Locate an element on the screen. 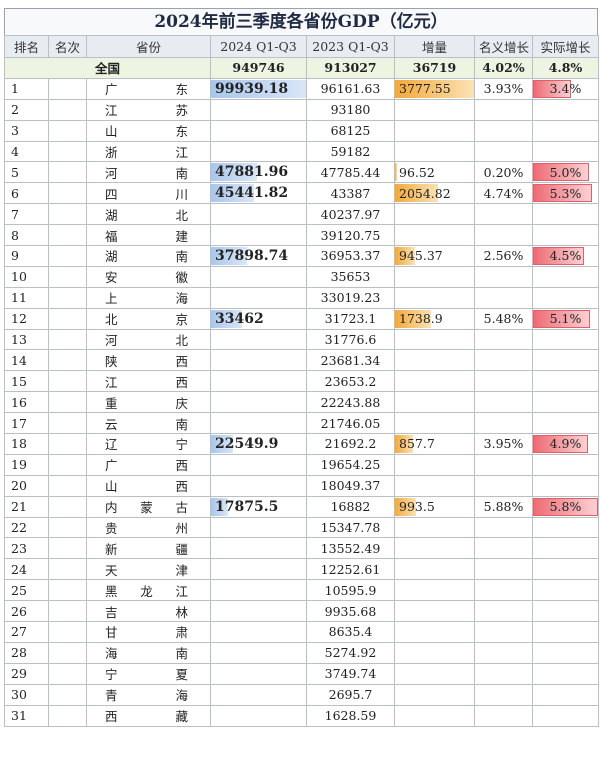  province-cell: 新疆 is located at coordinates (148, 548).